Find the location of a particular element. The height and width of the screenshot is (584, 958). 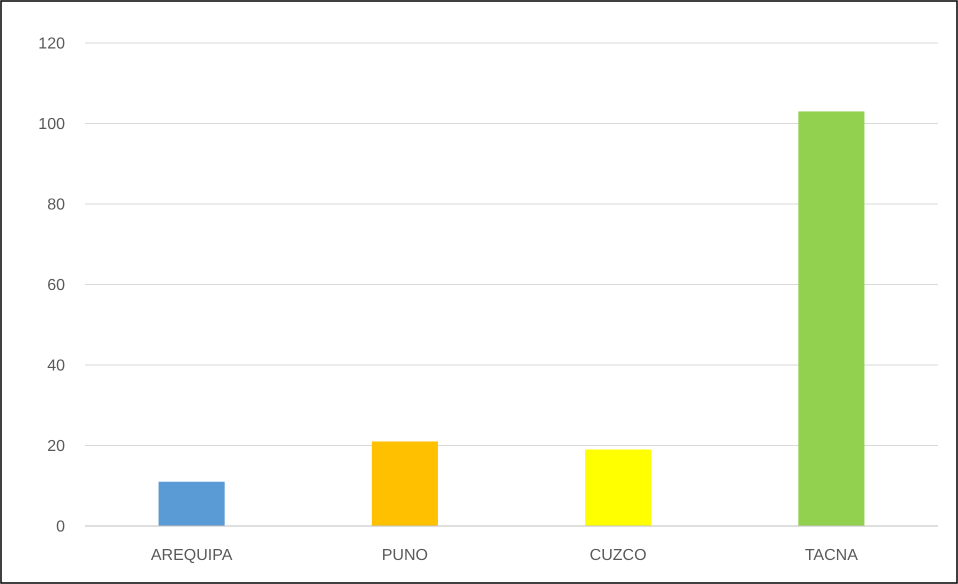

y-tick-label: 120 is located at coordinates (52, 44).